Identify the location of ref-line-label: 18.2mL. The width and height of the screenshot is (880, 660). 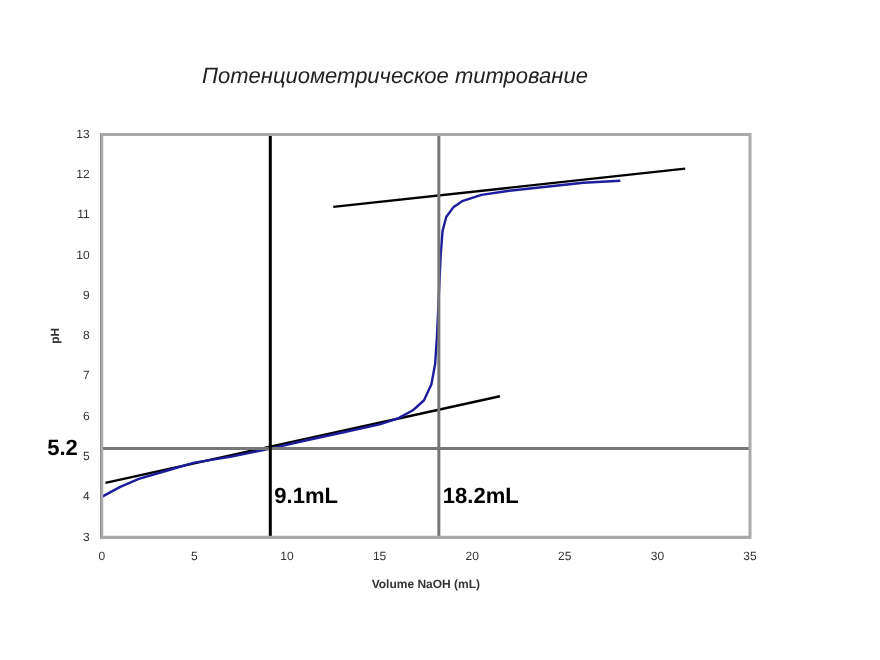
(481, 496).